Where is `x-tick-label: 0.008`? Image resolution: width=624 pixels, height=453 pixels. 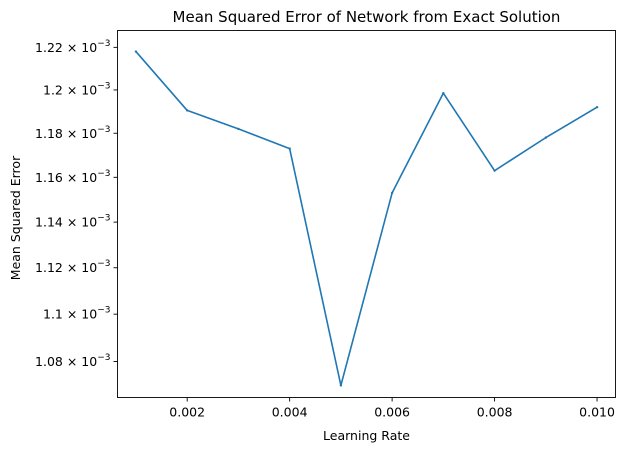
x-tick-label: 0.008 is located at coordinates (495, 412).